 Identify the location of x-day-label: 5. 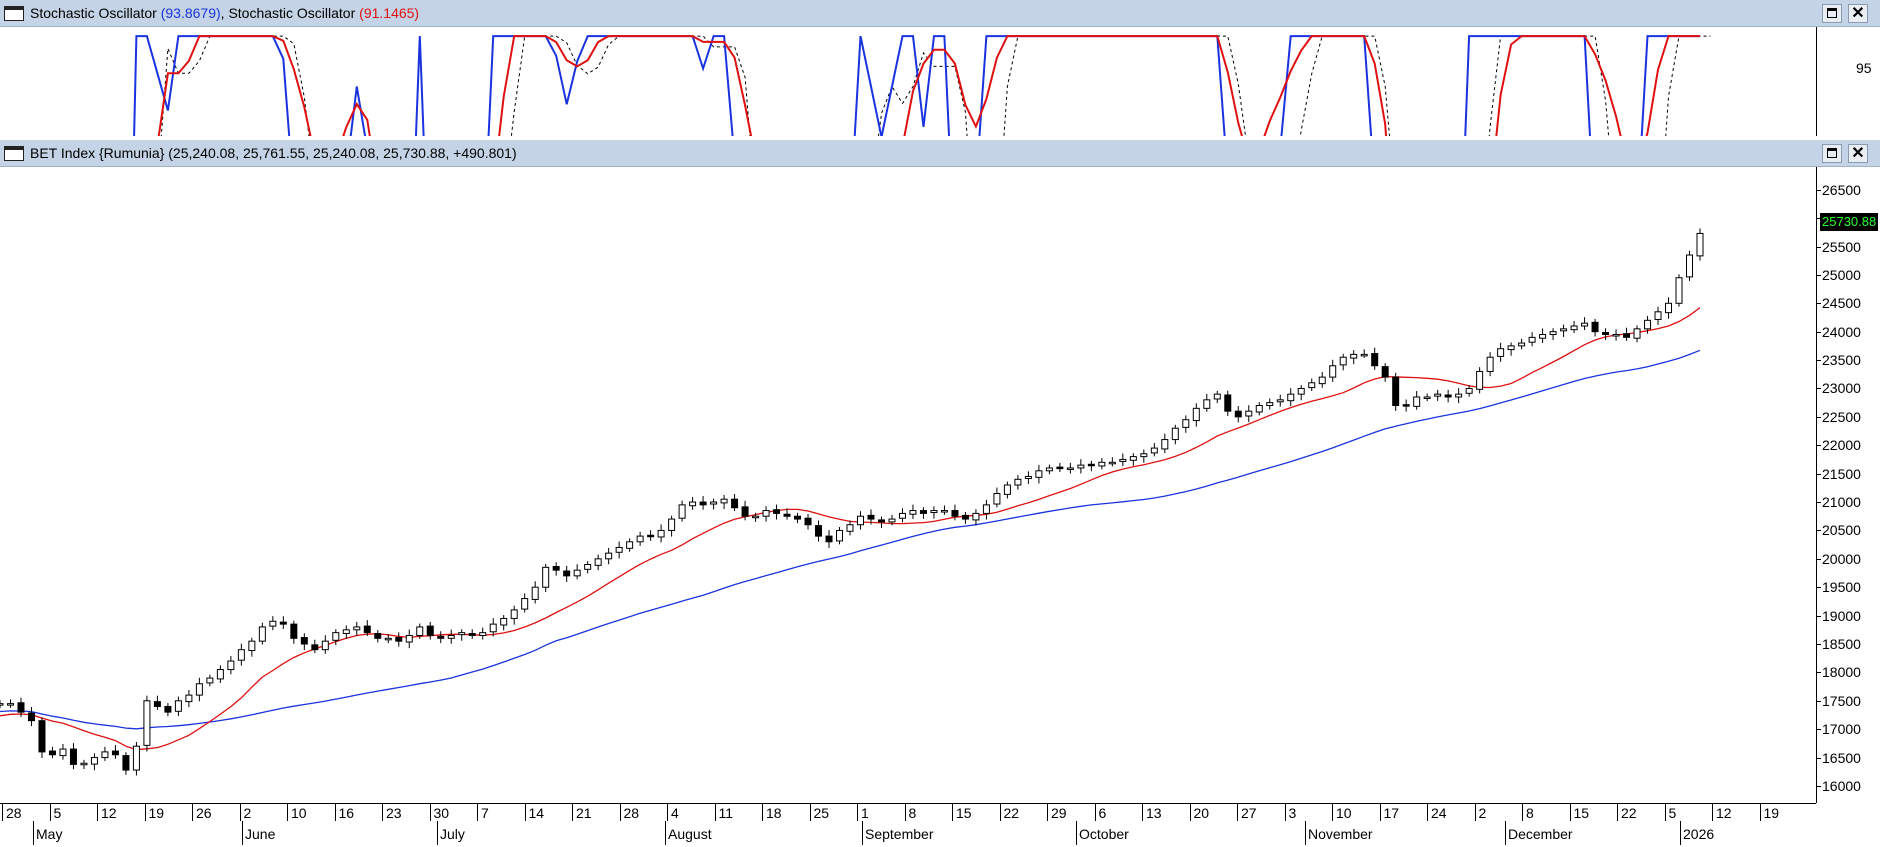
(57, 813).